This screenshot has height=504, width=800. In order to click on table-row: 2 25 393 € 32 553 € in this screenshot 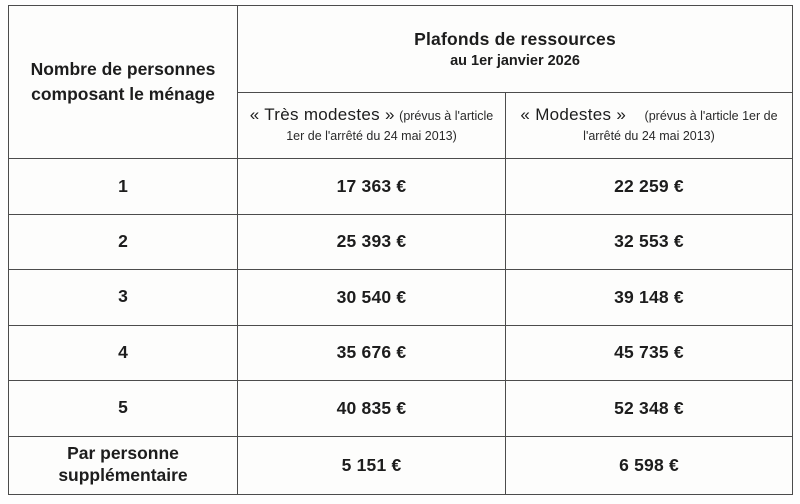, I will do `click(400, 242)`.